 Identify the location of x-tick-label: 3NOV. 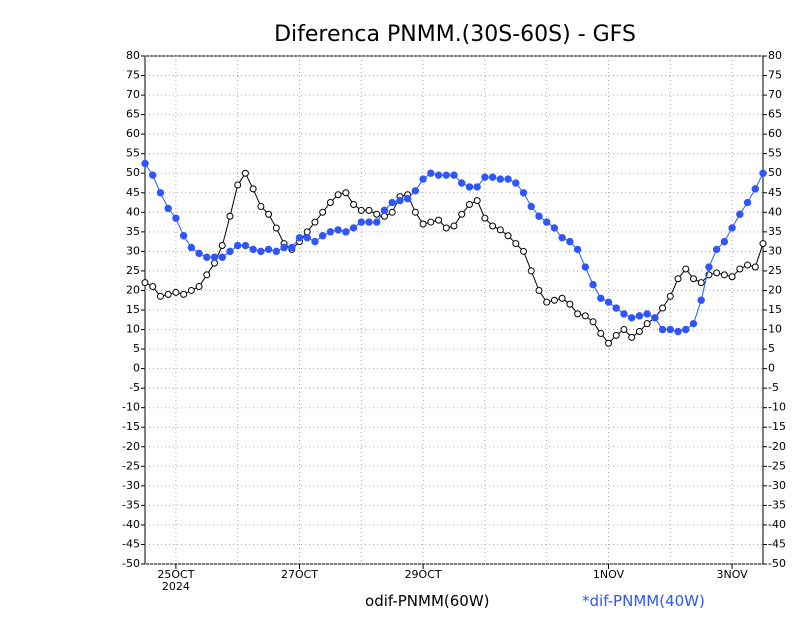
(732, 574).